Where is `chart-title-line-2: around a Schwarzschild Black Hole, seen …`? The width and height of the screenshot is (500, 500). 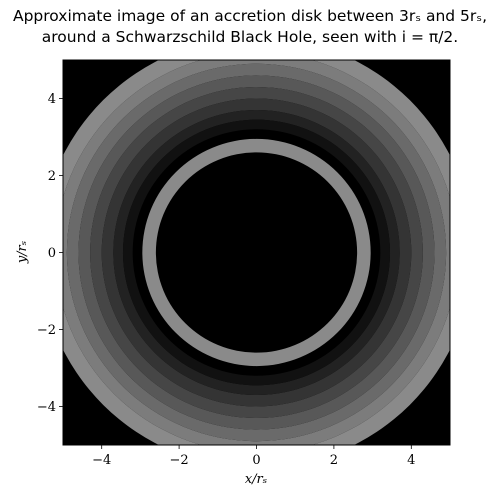
chart-title-line-2: around a Schwarzschild Black Hole, seen … is located at coordinates (250, 37).